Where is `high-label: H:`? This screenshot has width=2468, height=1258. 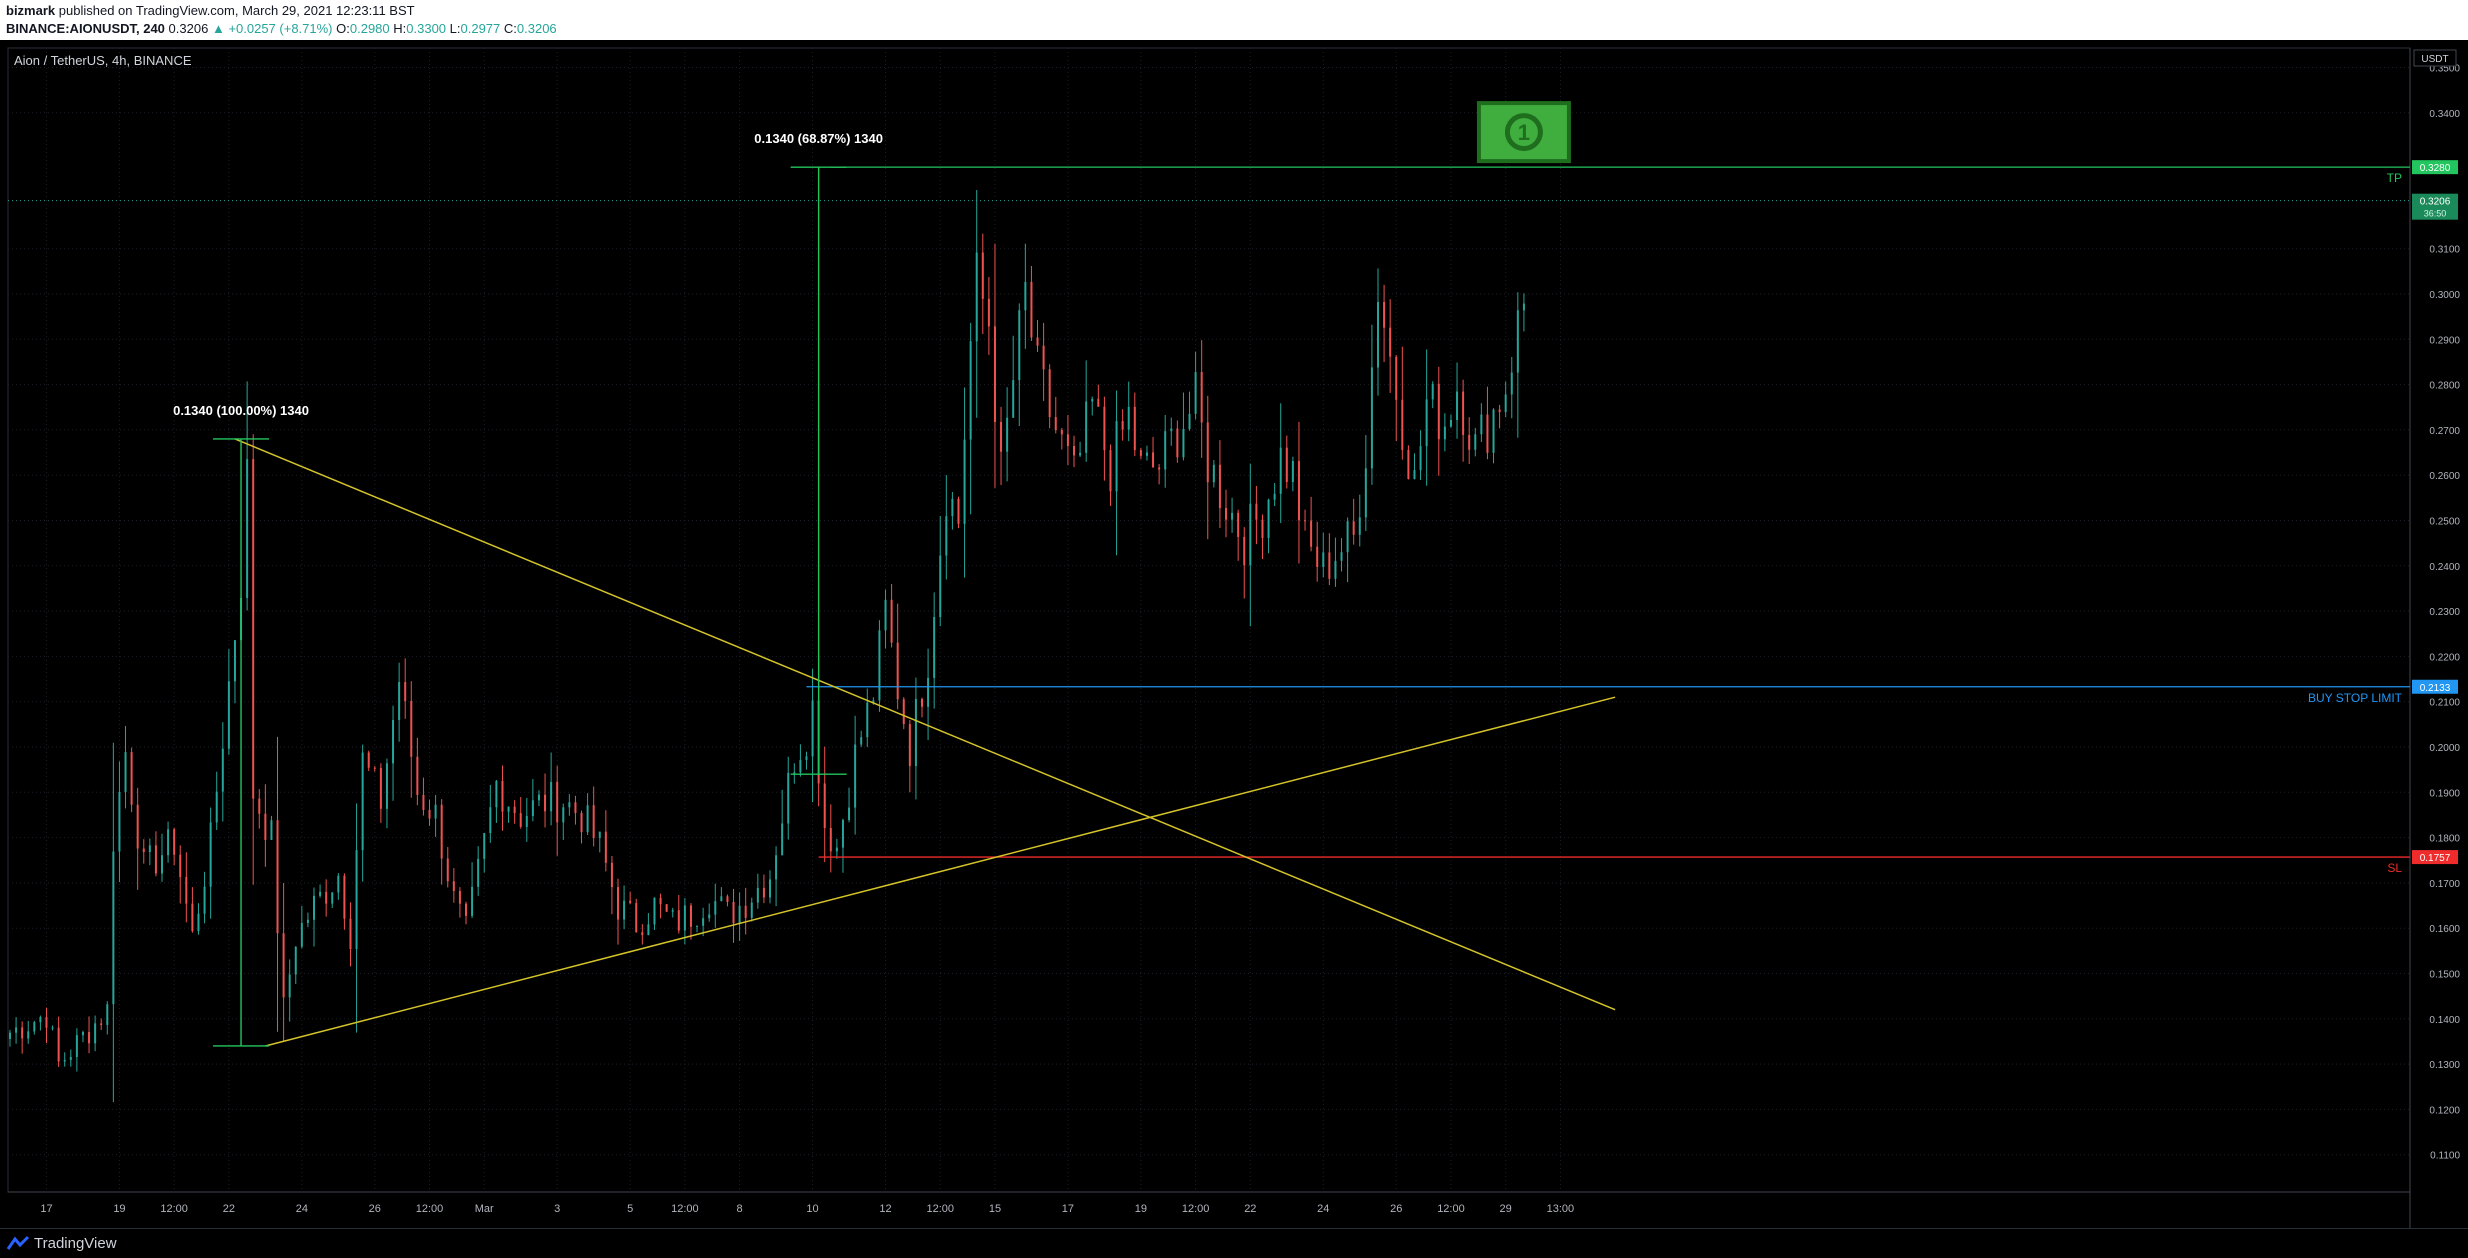 high-label: H: is located at coordinates (400, 28).